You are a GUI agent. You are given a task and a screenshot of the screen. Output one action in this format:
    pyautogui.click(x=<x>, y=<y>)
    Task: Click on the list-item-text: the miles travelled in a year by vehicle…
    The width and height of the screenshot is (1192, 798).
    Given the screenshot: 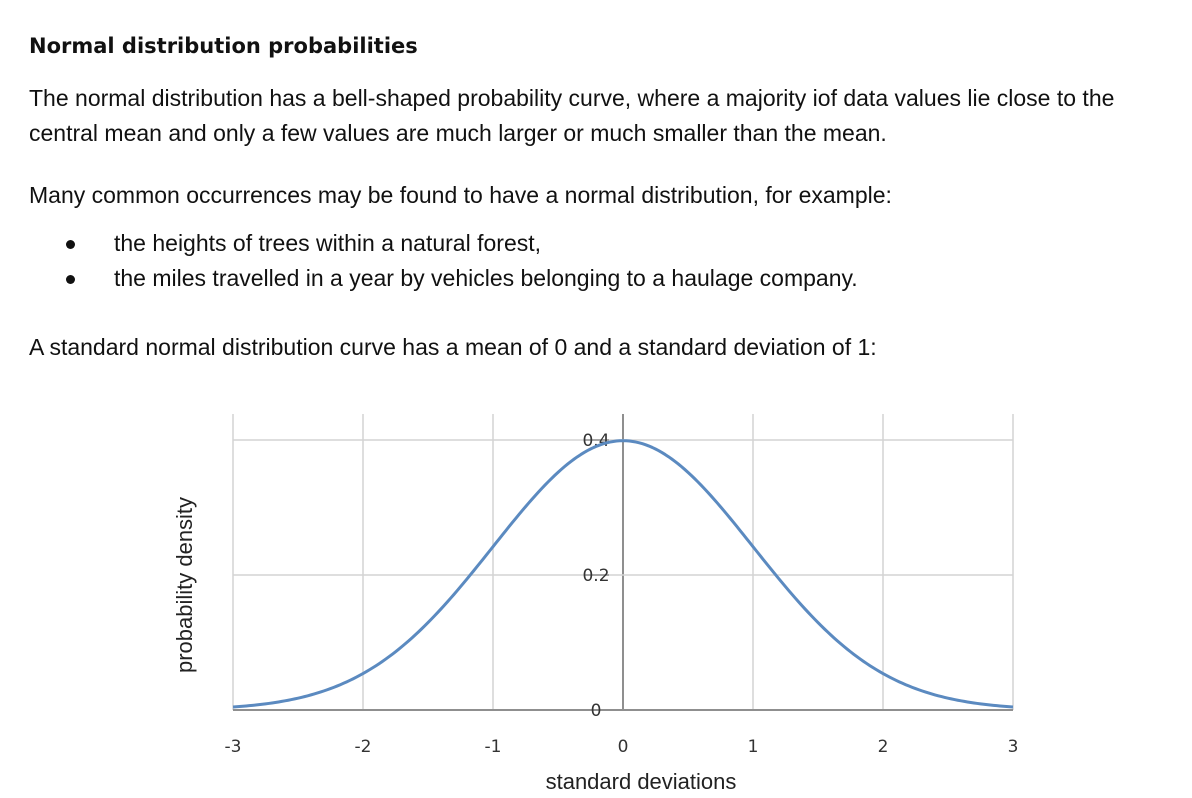 What is the action you would take?
    pyautogui.click(x=486, y=278)
    